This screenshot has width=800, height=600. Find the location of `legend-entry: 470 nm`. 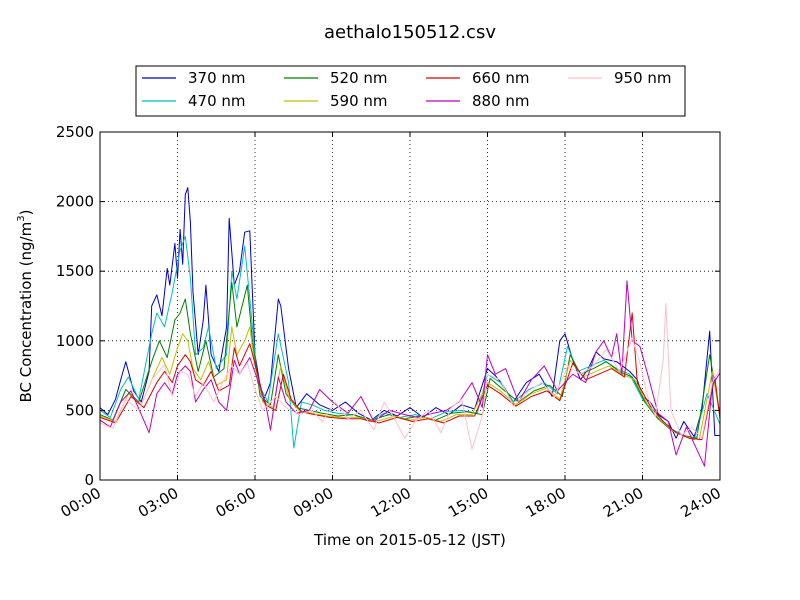

legend-entry: 470 nm is located at coordinates (217, 101).